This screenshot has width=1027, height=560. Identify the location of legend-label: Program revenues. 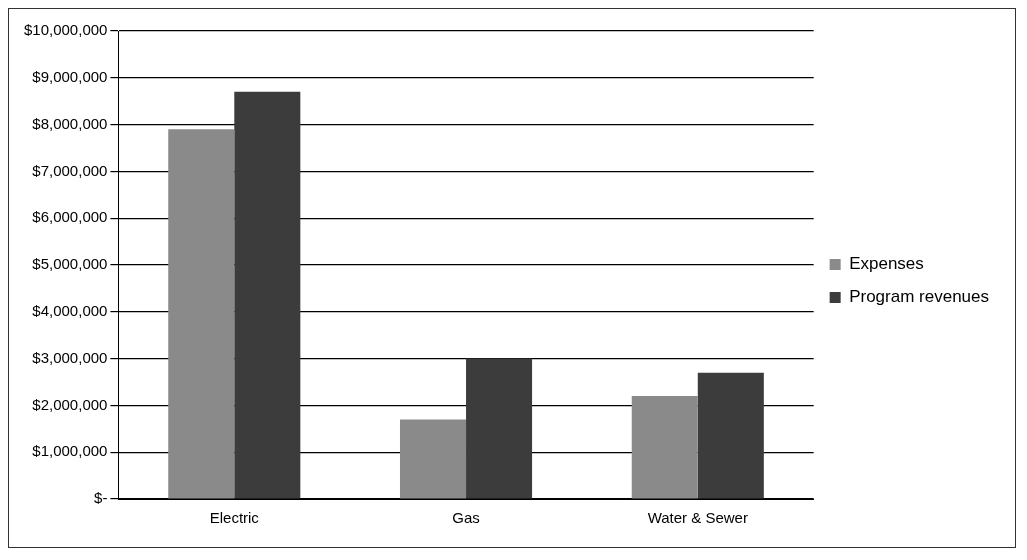
(919, 297).